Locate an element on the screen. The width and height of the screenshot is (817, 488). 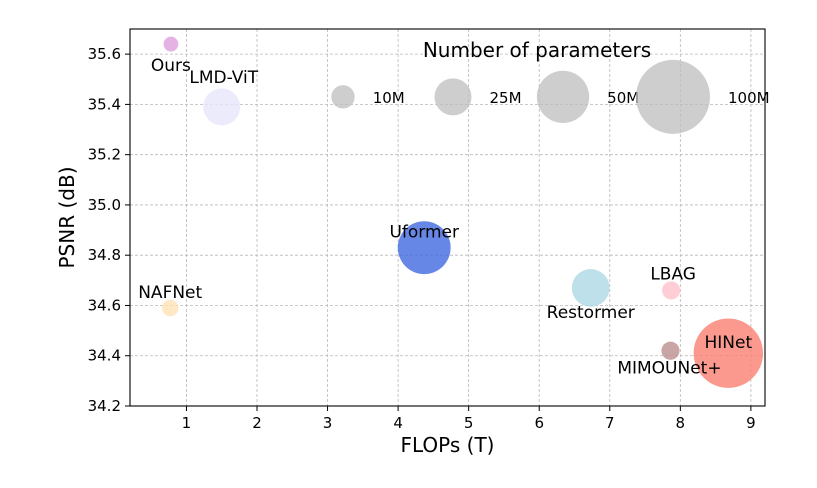
y-tick-label: 35.4 is located at coordinates (104, 104).